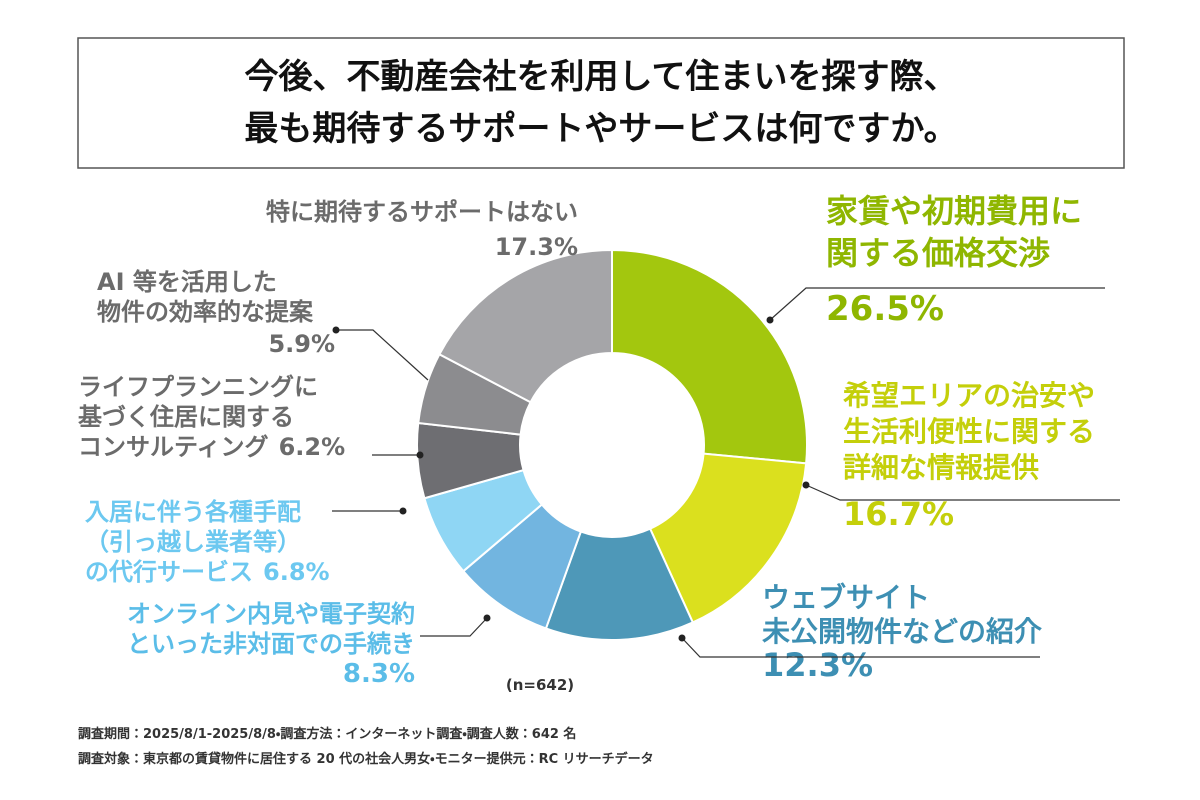  Describe the element at coordinates (817, 665) in the screenshot. I see `value-label: 12.3%` at that location.